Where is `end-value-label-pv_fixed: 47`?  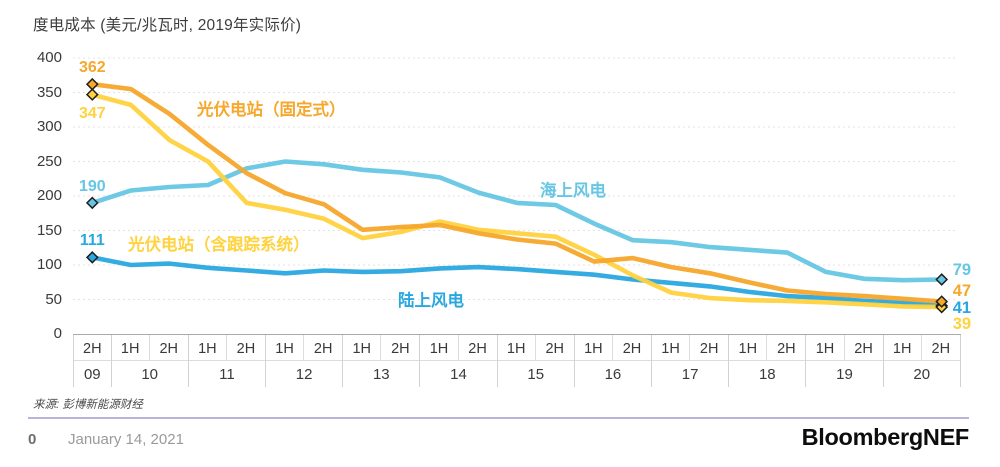
end-value-label-pv_fixed: 47 is located at coordinates (962, 291).